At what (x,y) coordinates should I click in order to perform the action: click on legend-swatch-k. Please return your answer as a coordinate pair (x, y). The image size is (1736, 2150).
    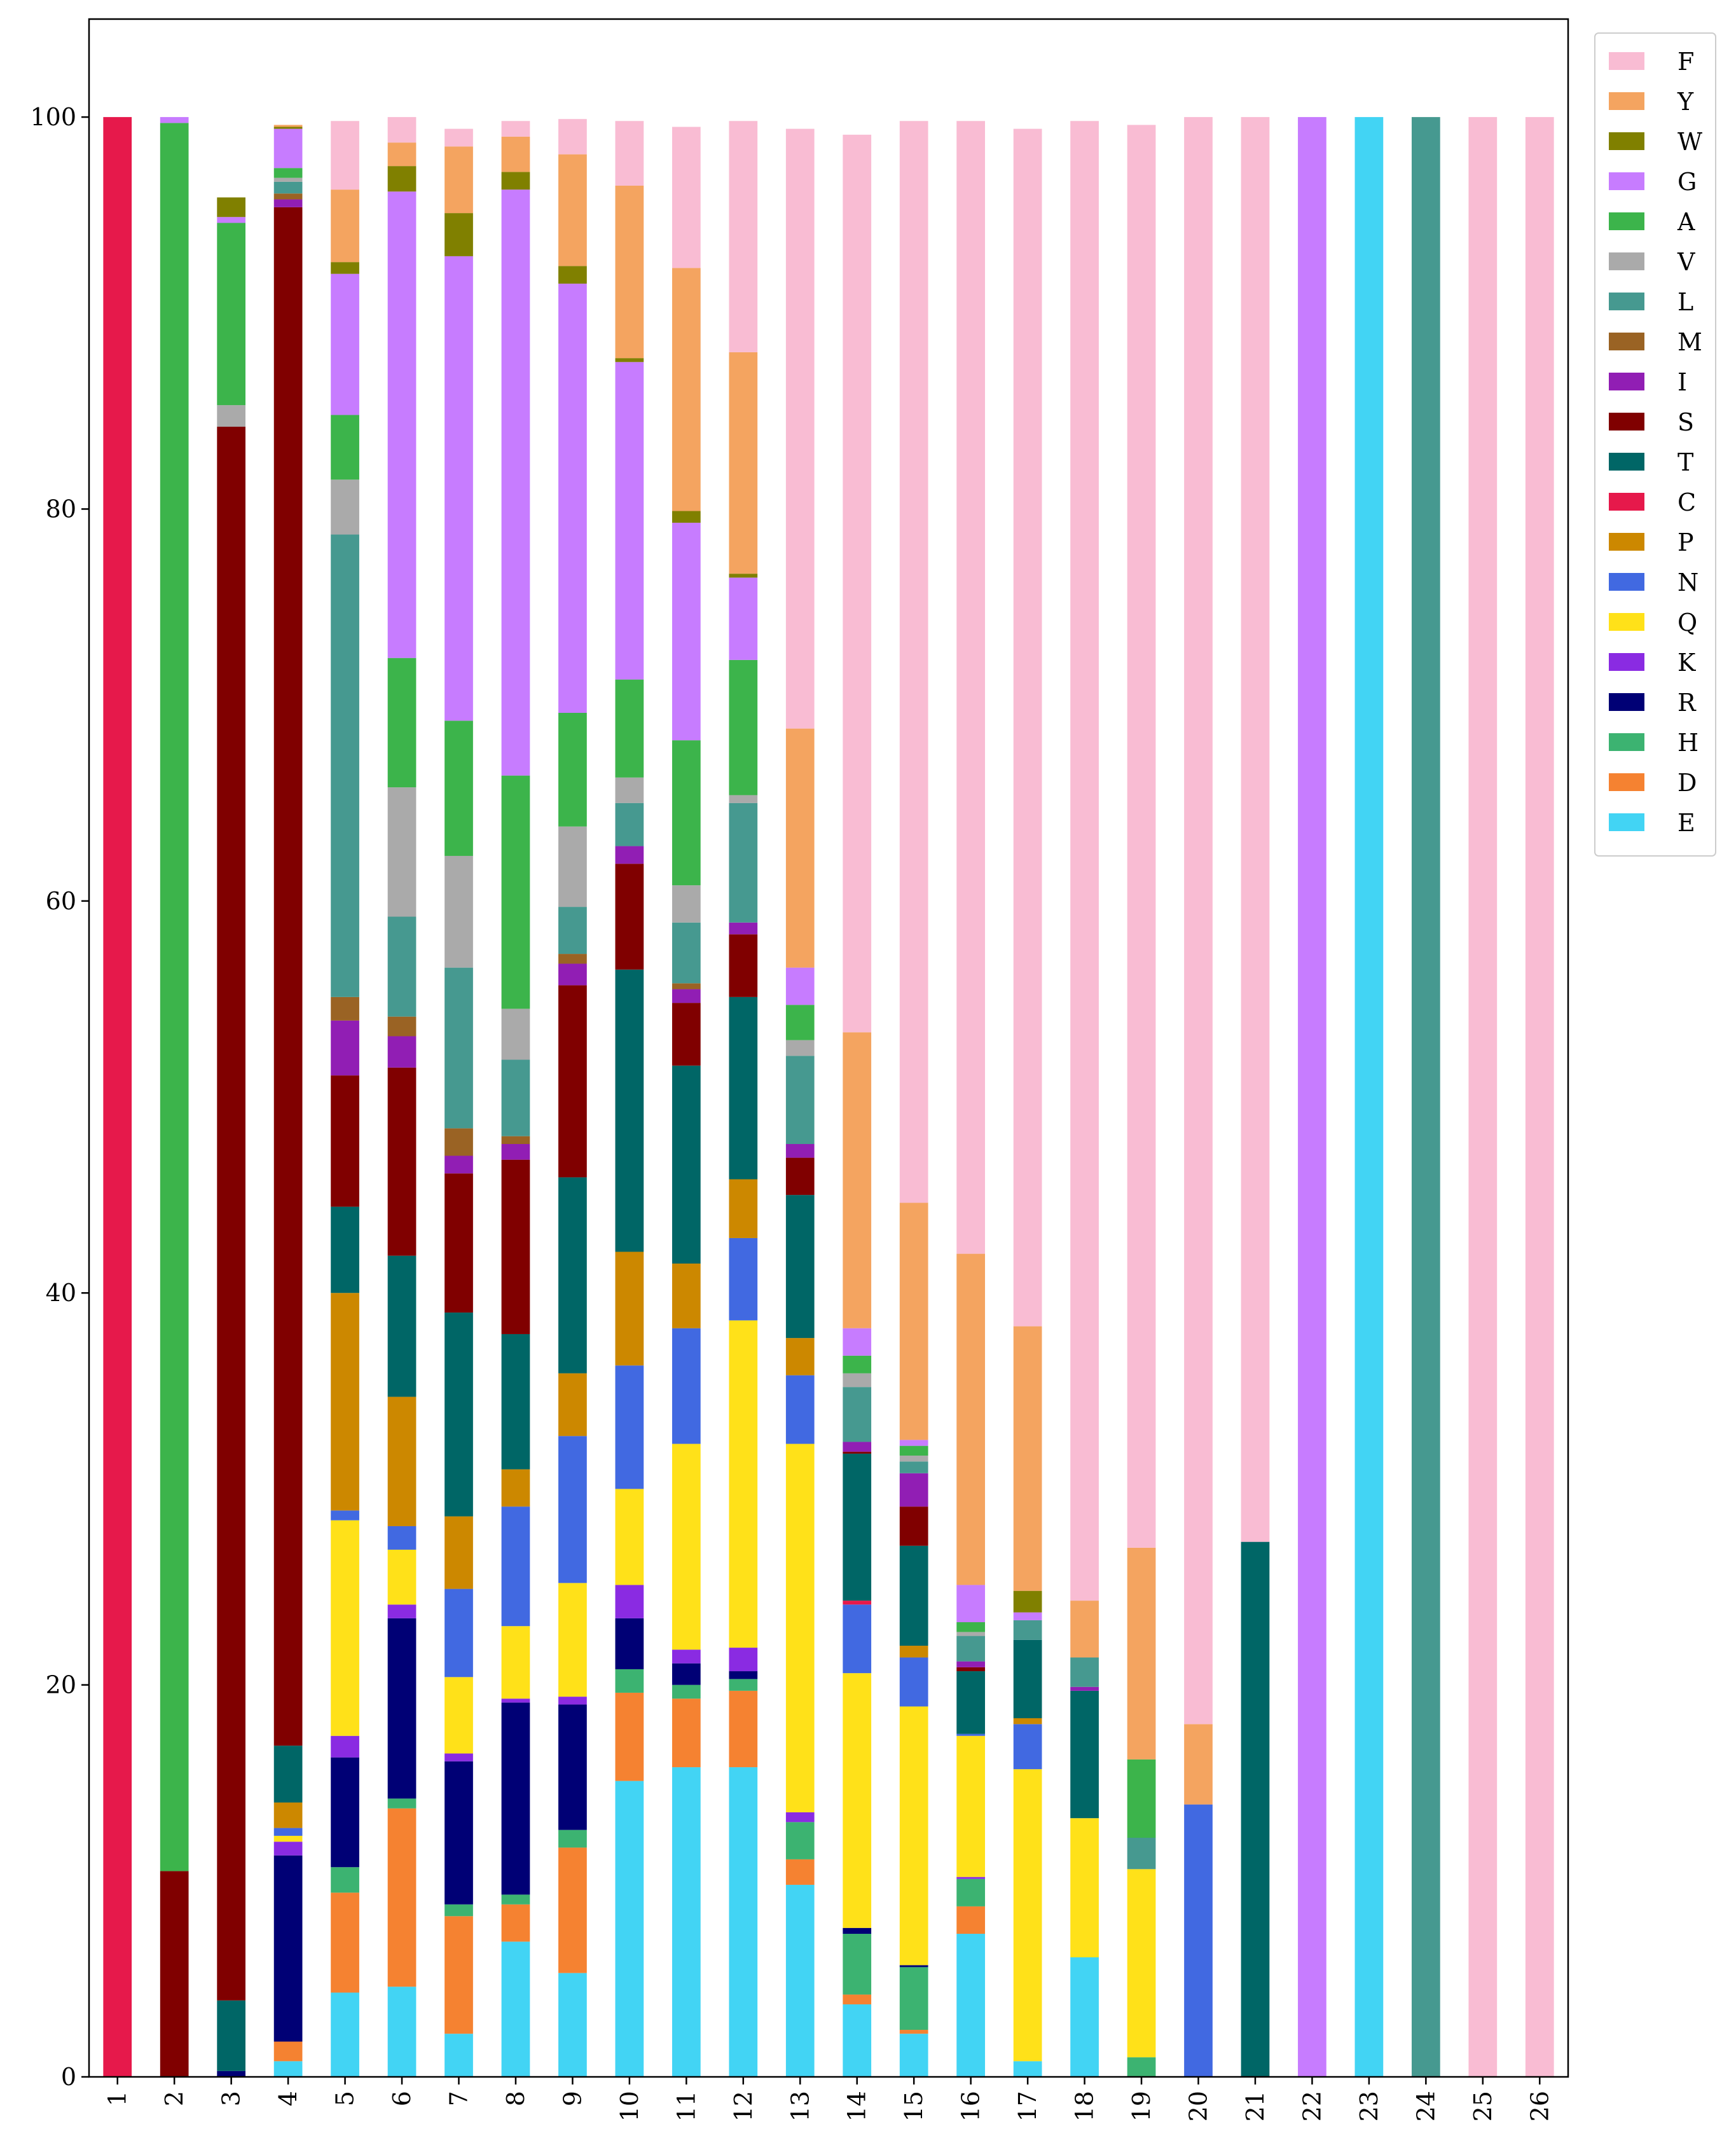
    Looking at the image, I should click on (1626, 662).